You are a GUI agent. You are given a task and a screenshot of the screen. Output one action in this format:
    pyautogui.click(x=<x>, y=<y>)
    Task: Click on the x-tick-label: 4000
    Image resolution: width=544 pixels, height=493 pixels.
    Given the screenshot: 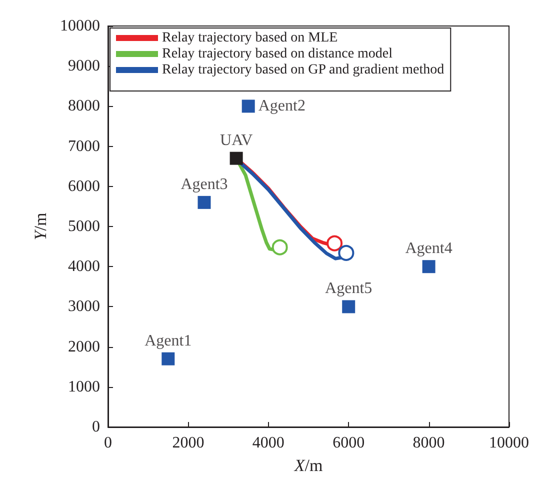 What is the action you would take?
    pyautogui.click(x=268, y=443)
    